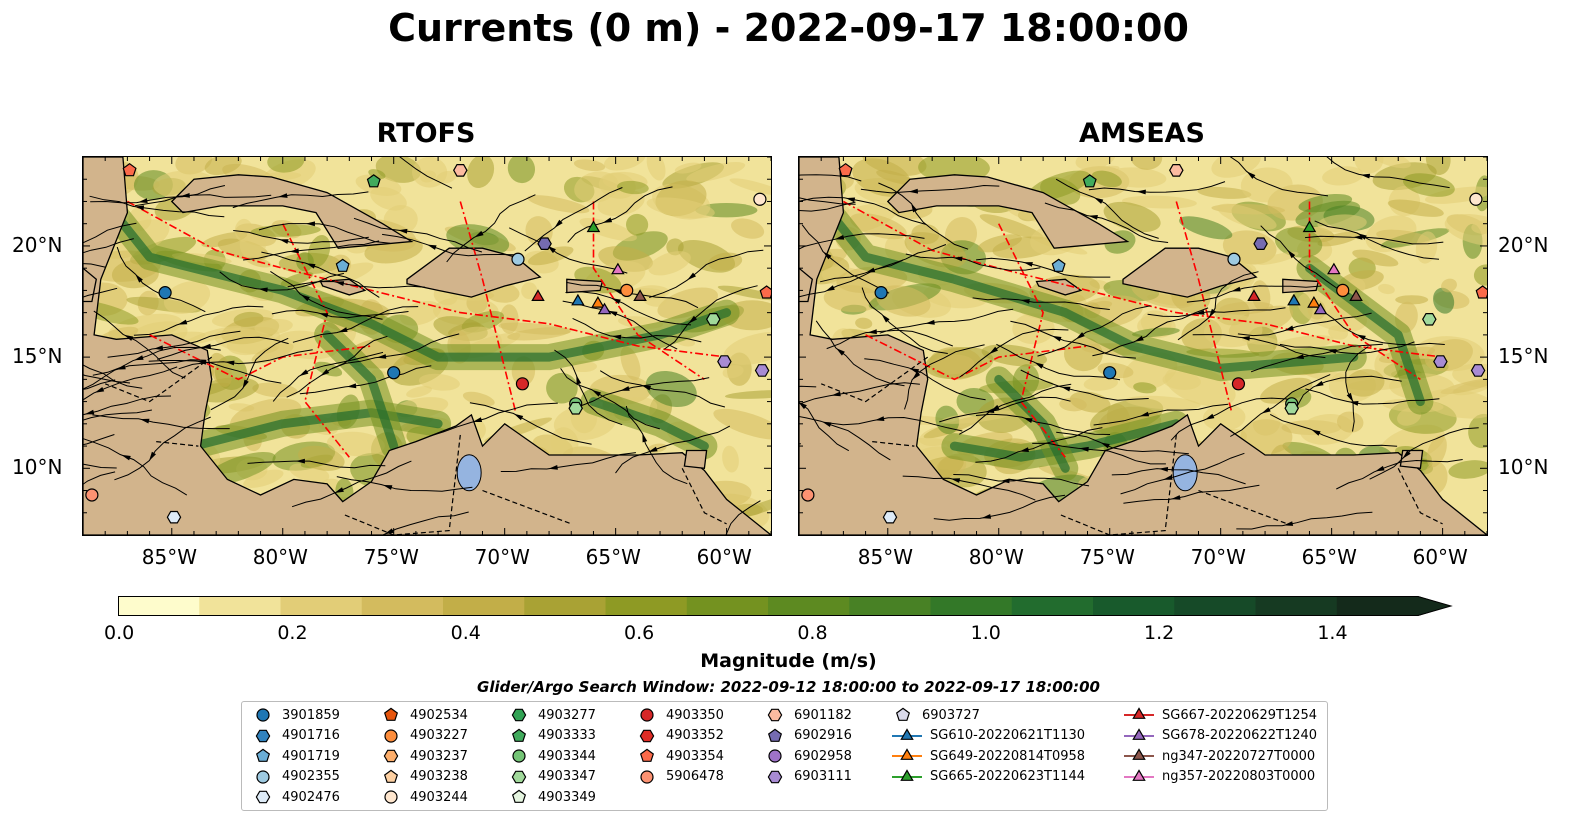  What do you see at coordinates (296, 756) in the screenshot?
I see `legend-item: 4901719` at bounding box center [296, 756].